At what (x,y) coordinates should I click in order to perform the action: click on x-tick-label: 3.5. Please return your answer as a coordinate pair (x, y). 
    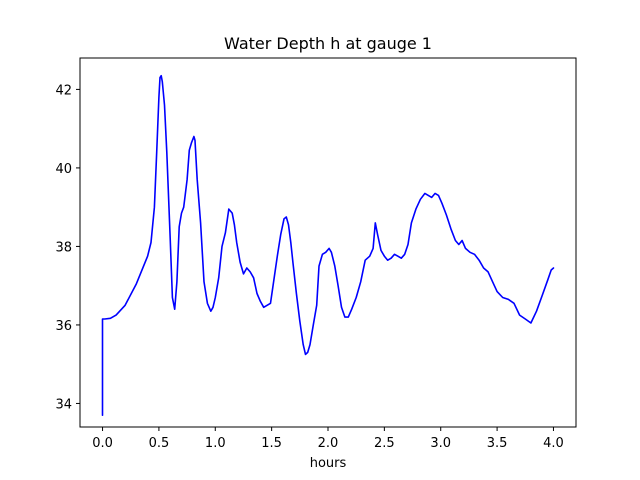
    Looking at the image, I should click on (497, 443).